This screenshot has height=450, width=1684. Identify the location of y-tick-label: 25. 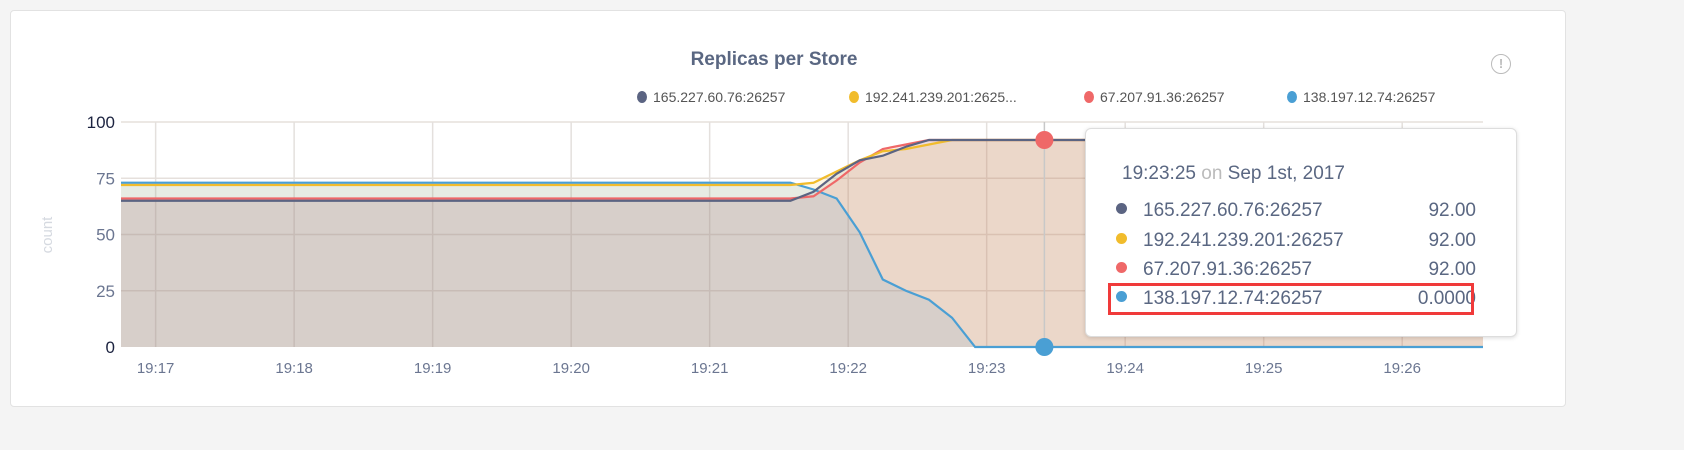
(105, 291).